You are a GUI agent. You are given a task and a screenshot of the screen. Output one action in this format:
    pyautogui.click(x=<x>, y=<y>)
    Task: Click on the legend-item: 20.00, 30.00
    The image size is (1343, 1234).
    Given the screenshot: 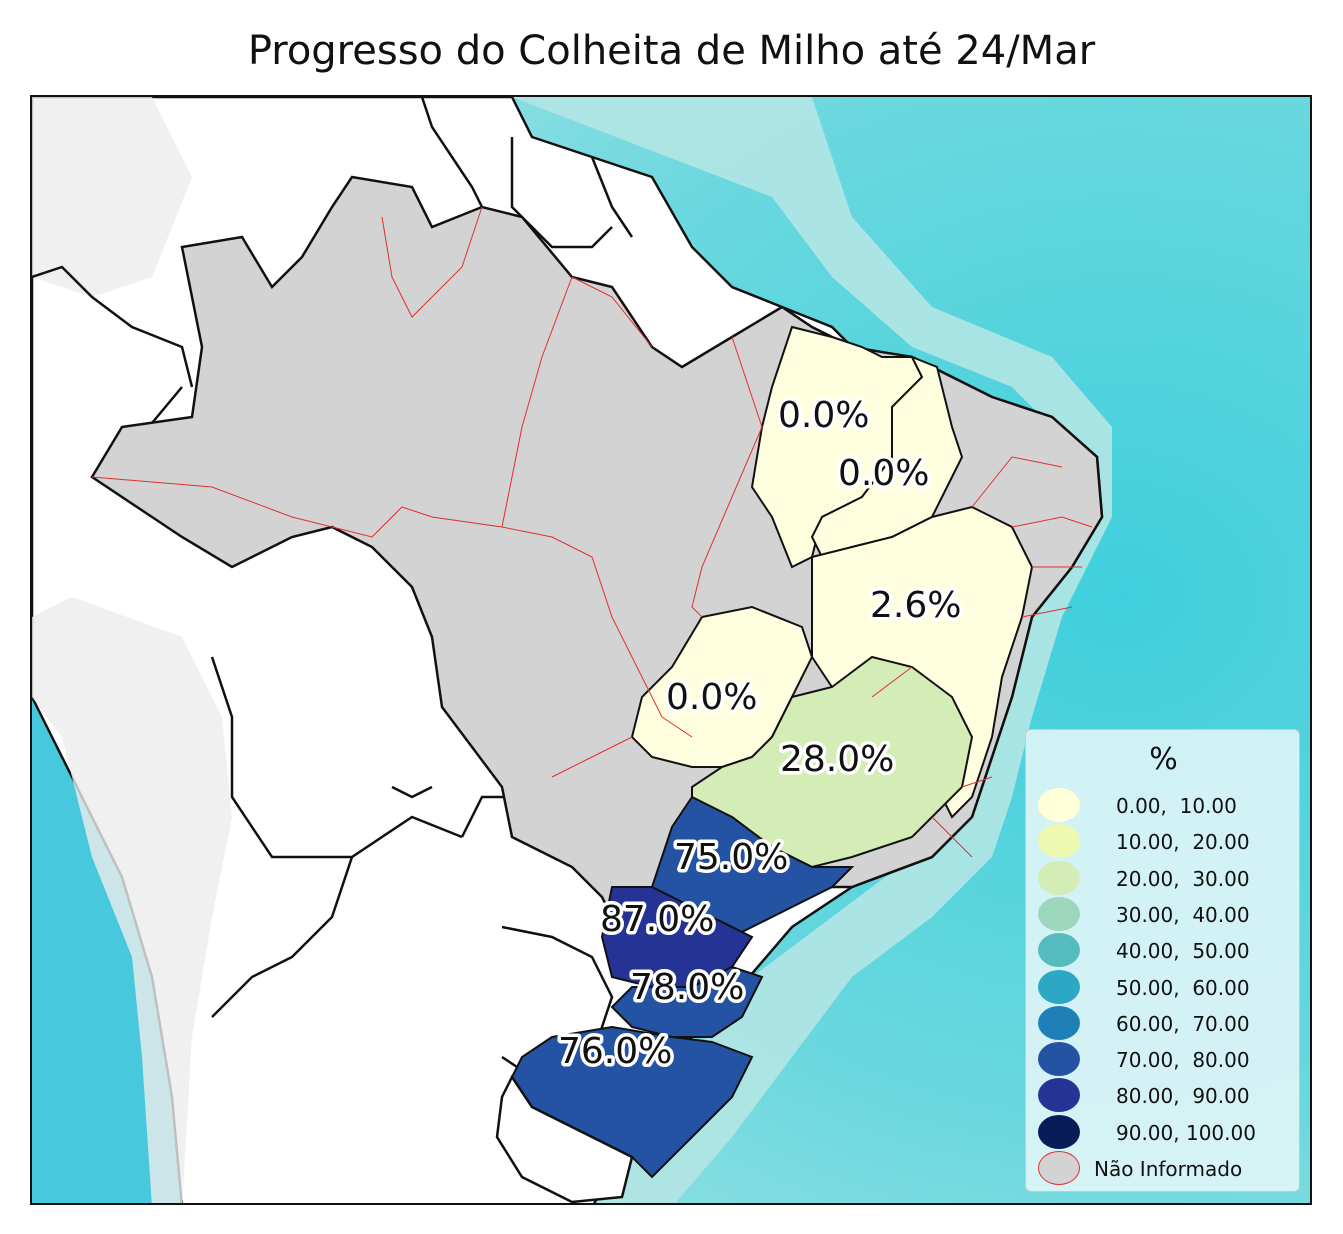 What is the action you would take?
    pyautogui.click(x=1168, y=878)
    